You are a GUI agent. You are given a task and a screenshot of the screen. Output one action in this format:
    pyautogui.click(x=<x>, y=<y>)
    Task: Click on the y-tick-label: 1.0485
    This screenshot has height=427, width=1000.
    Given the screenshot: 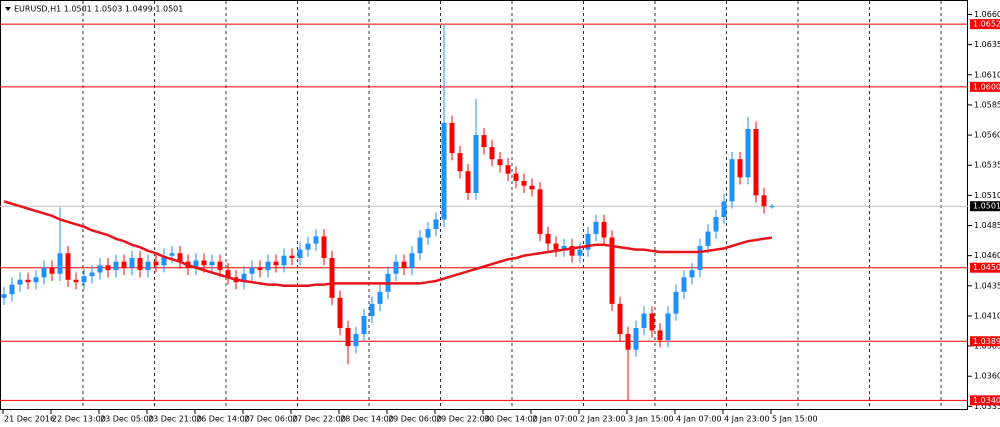 What is the action you would take?
    pyautogui.click(x=987, y=225)
    